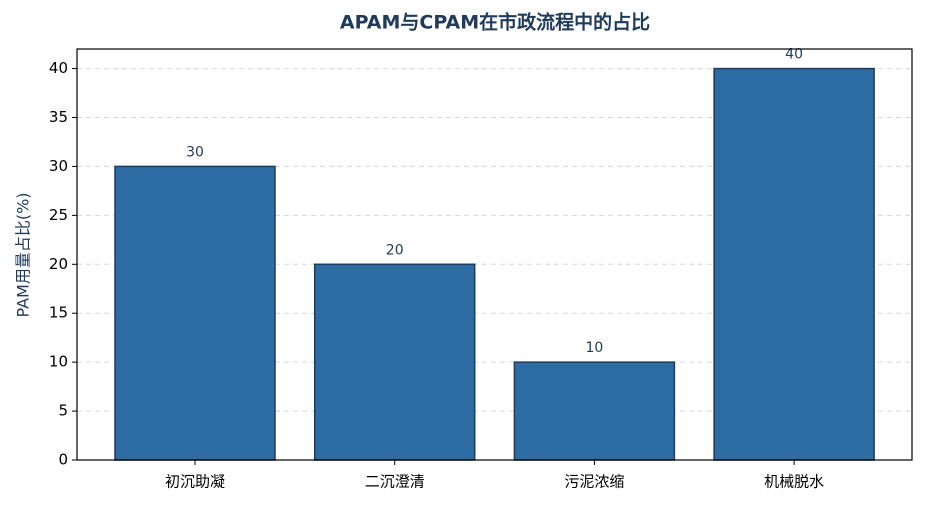  What do you see at coordinates (58, 166) in the screenshot?
I see `y-tick-label: 30` at bounding box center [58, 166].